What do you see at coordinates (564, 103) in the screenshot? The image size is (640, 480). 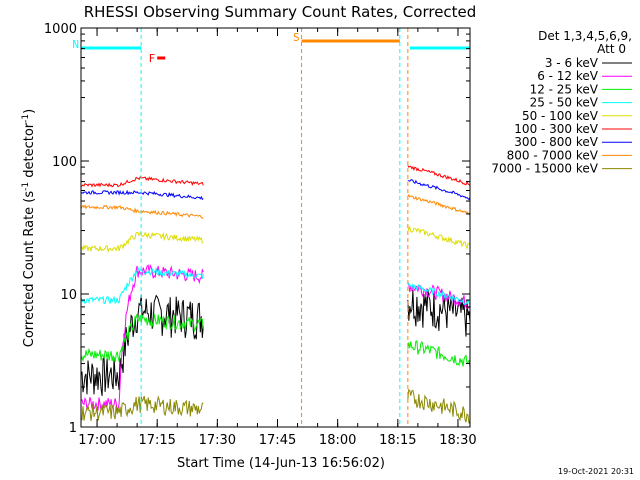 I see `legend-entry-label: 25 - 50 keV` at bounding box center [564, 103].